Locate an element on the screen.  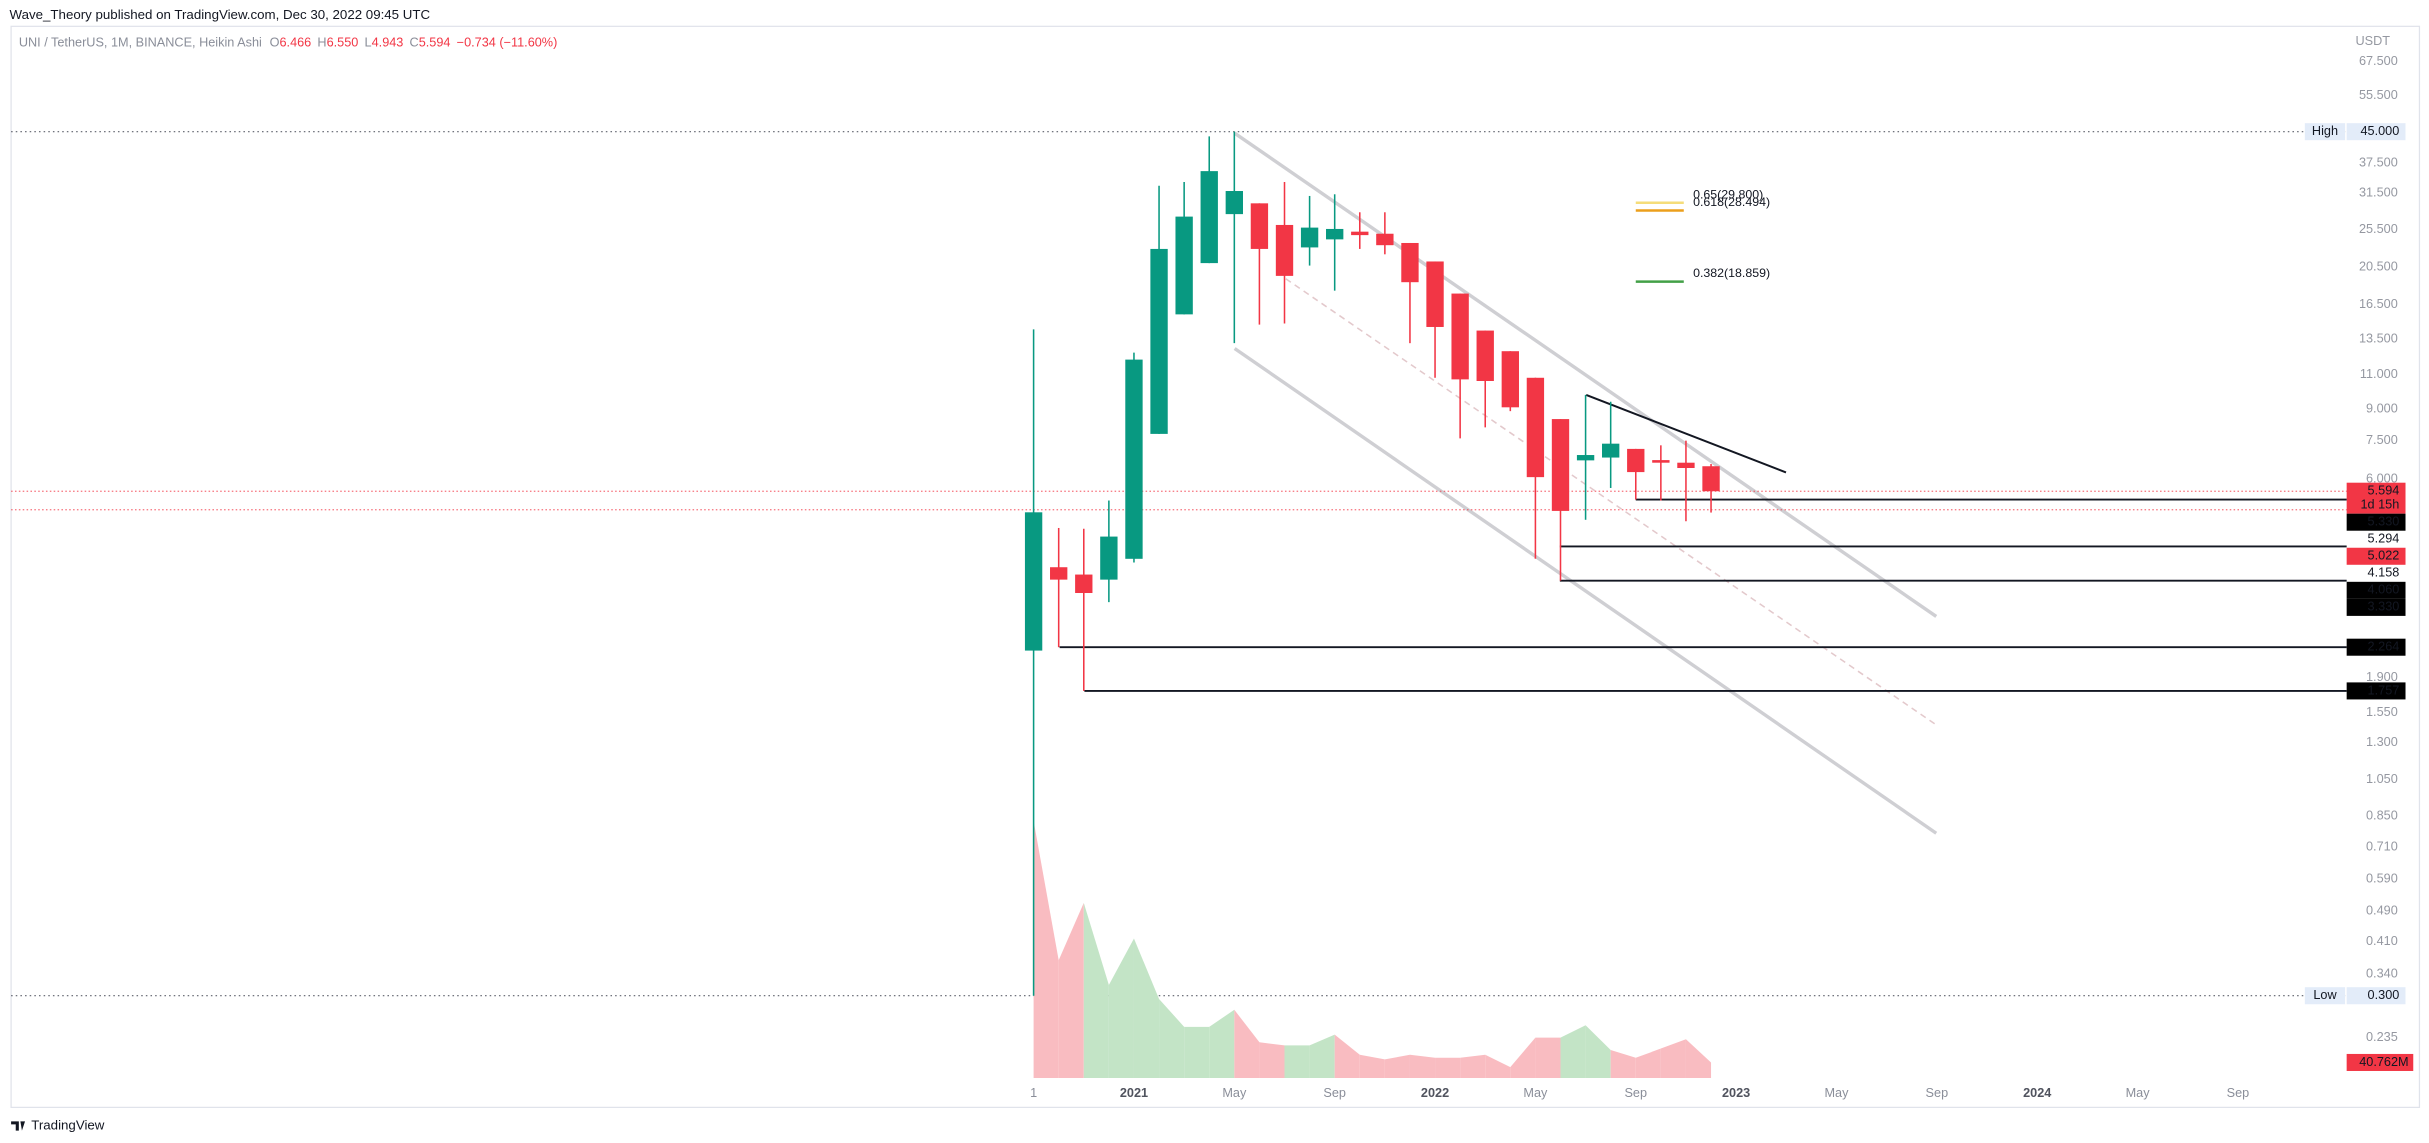
y-tick-label: 55.500 is located at coordinates (2378, 95).